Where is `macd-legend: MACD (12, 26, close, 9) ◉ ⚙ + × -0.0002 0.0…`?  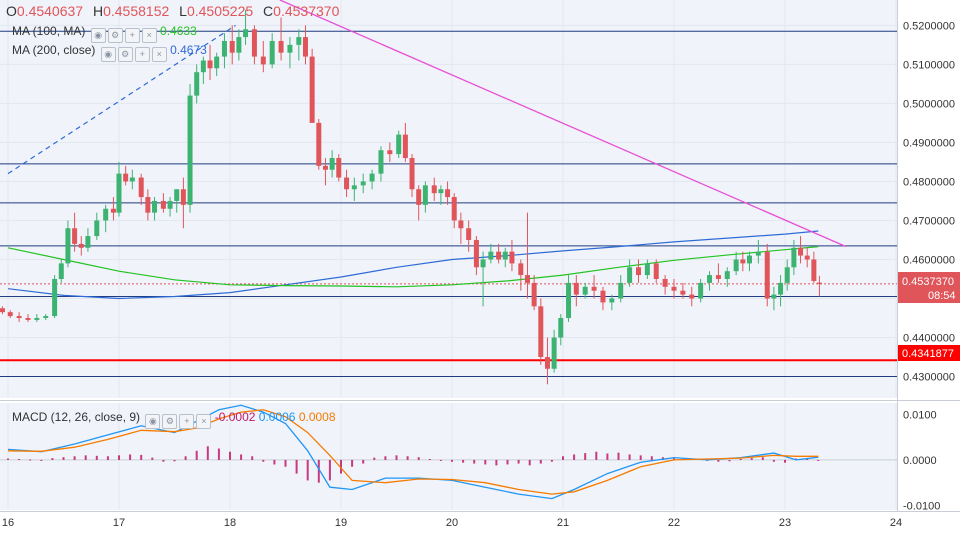 macd-legend: MACD (12, 26, close, 9) ◉ ⚙ + × -0.0002 0.0… is located at coordinates (174, 419).